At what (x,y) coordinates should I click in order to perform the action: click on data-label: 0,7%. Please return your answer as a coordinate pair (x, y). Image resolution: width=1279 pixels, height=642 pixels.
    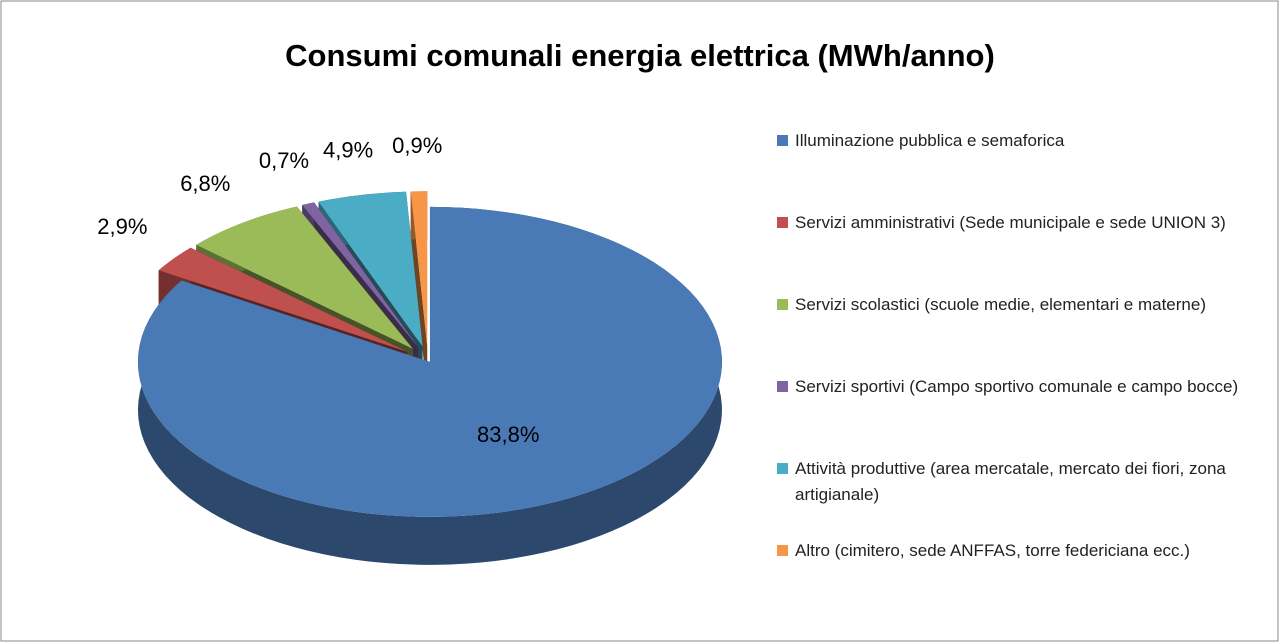
    Looking at the image, I should click on (284, 160).